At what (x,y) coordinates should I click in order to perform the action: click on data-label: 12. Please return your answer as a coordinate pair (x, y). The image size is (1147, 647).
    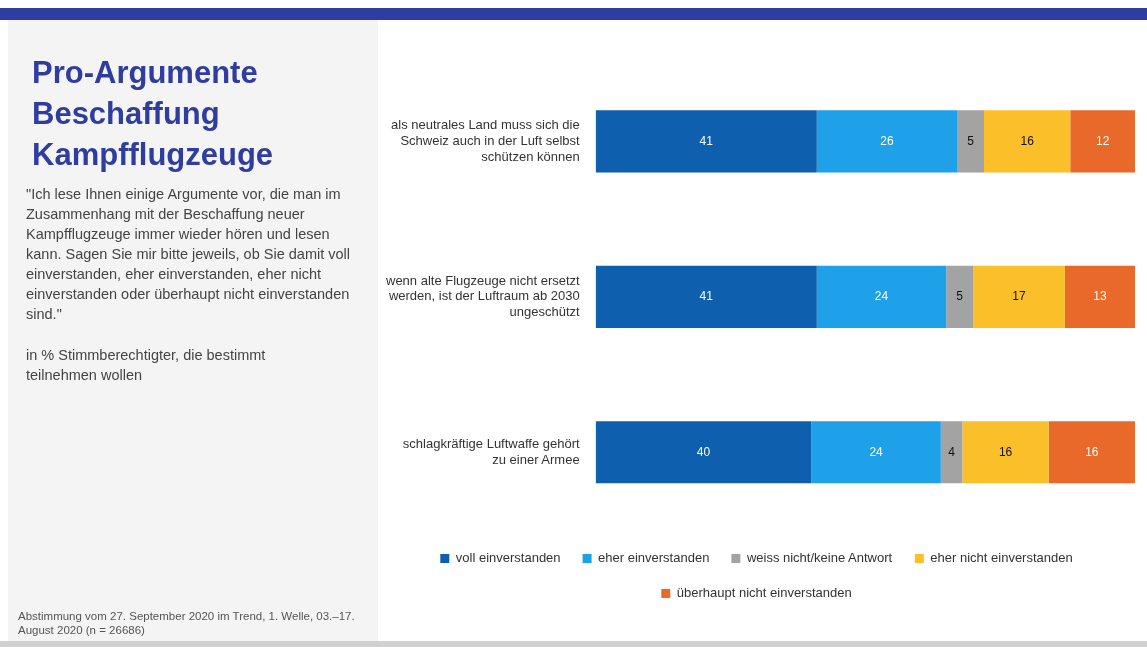
    Looking at the image, I should click on (1102, 140).